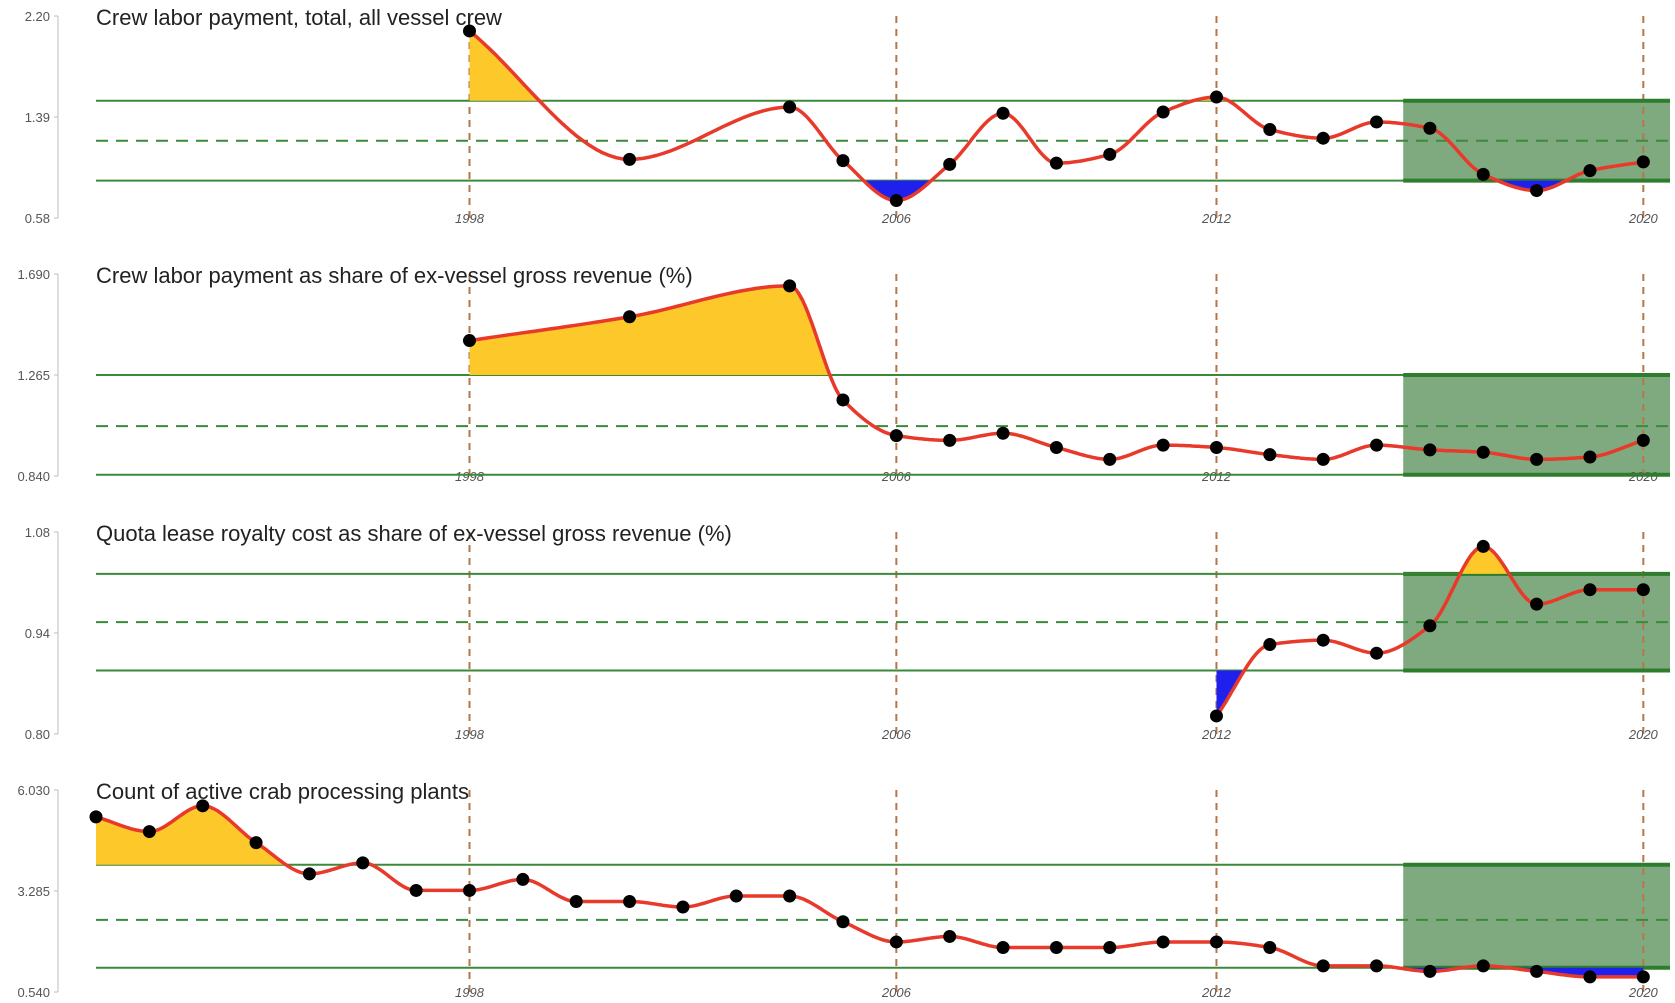 This screenshot has height=1003, width=1675. Describe the element at coordinates (33, 375) in the screenshot. I see `y-tick-label: 1.265` at that location.